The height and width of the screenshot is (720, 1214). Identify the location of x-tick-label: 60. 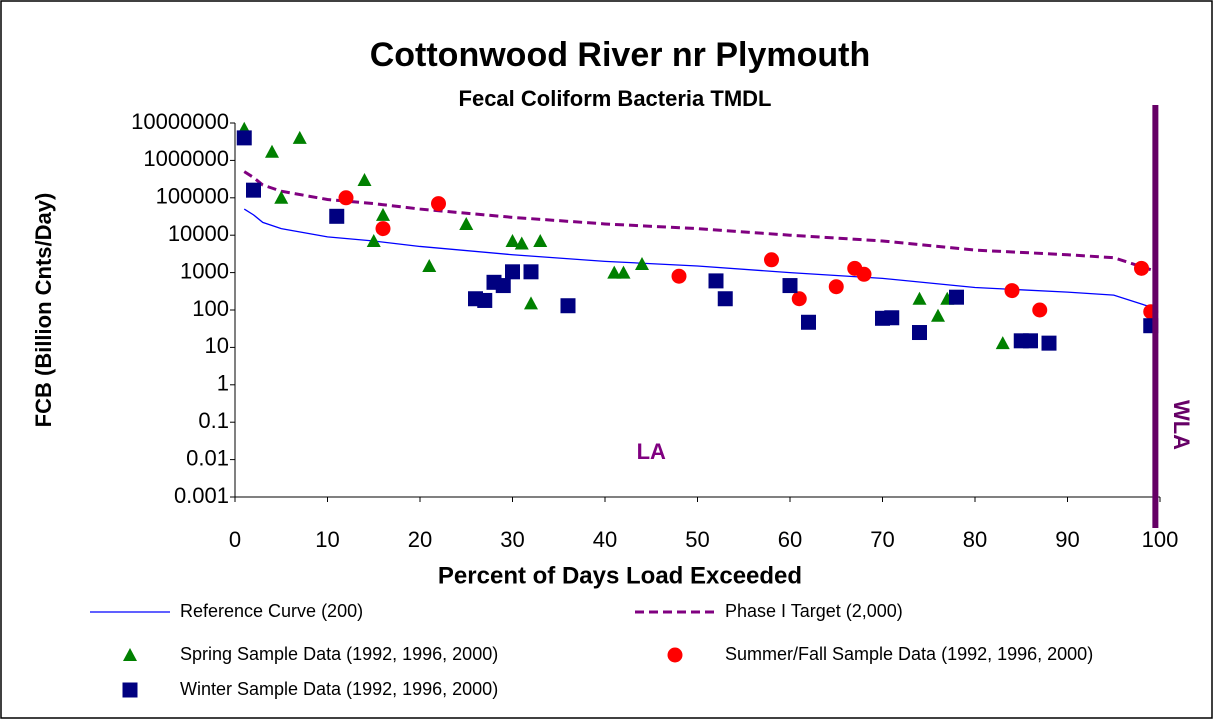
(790, 539).